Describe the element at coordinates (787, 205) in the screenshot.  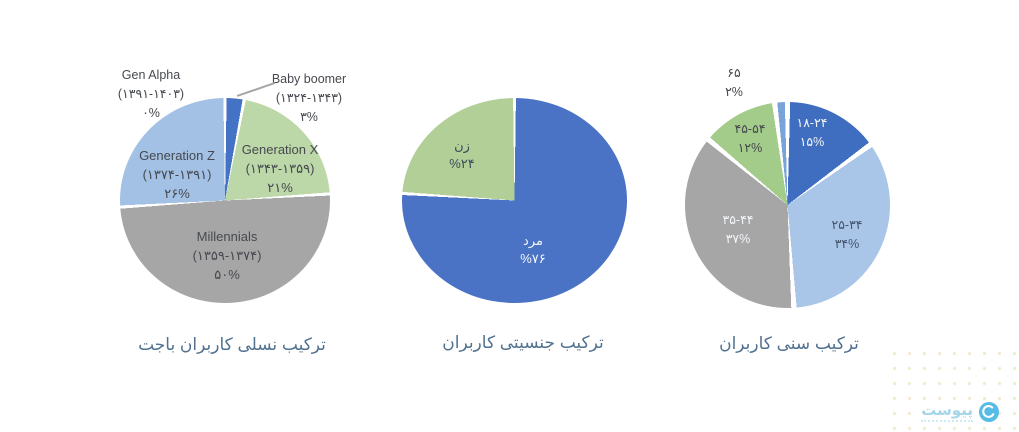
I see `age-pie-chart` at that location.